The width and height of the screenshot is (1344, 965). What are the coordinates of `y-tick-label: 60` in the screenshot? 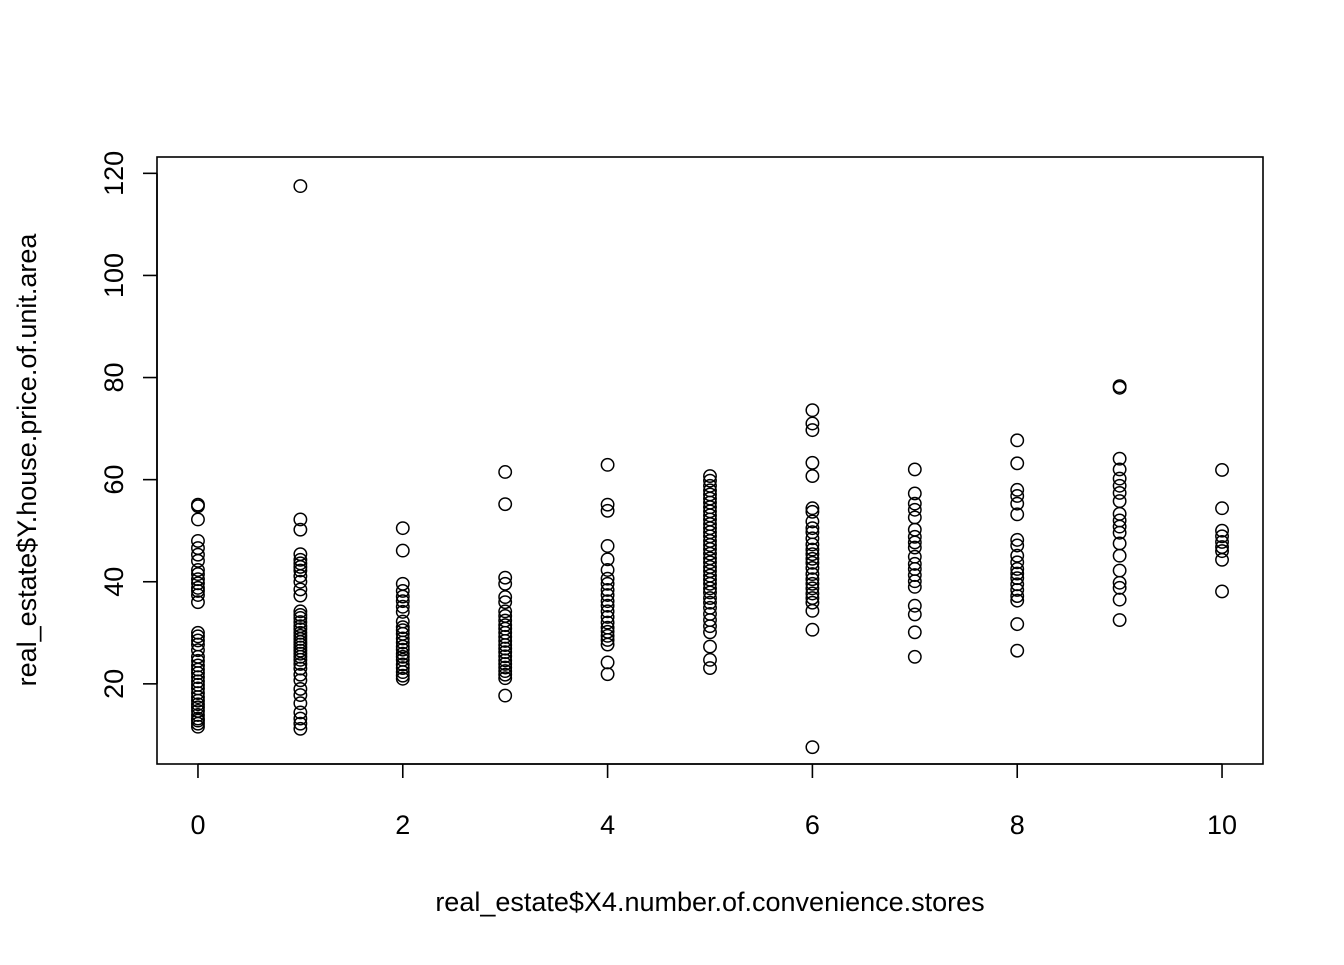 It's located at (114, 480).